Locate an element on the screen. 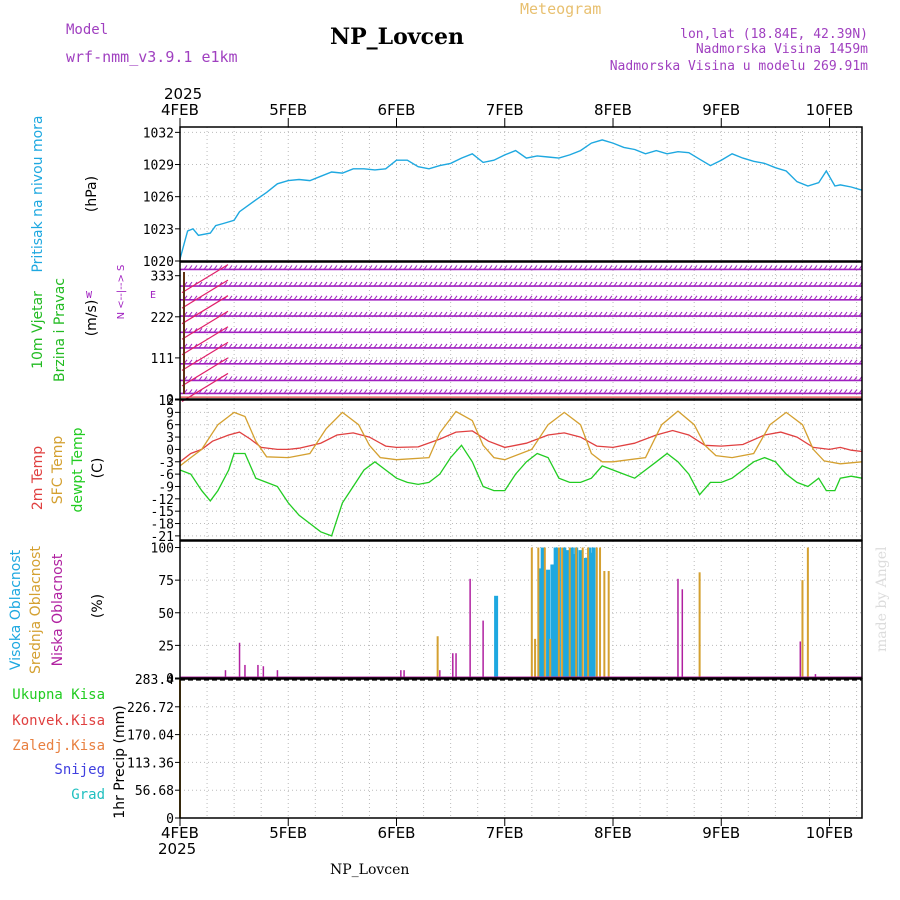  y-tick-label: -6 is located at coordinates (166, 475).